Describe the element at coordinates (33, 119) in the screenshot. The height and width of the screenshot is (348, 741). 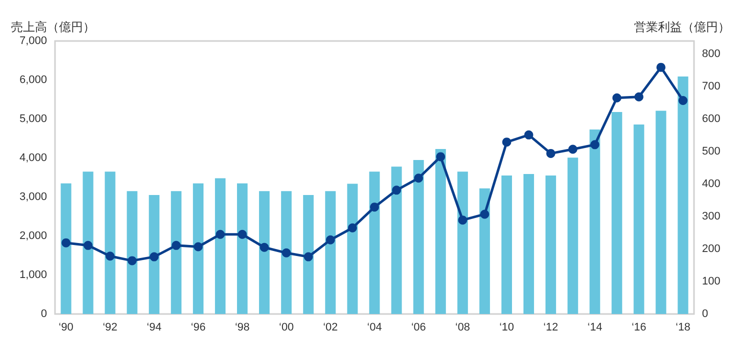
I see `y-tick-label: 5,000` at that location.